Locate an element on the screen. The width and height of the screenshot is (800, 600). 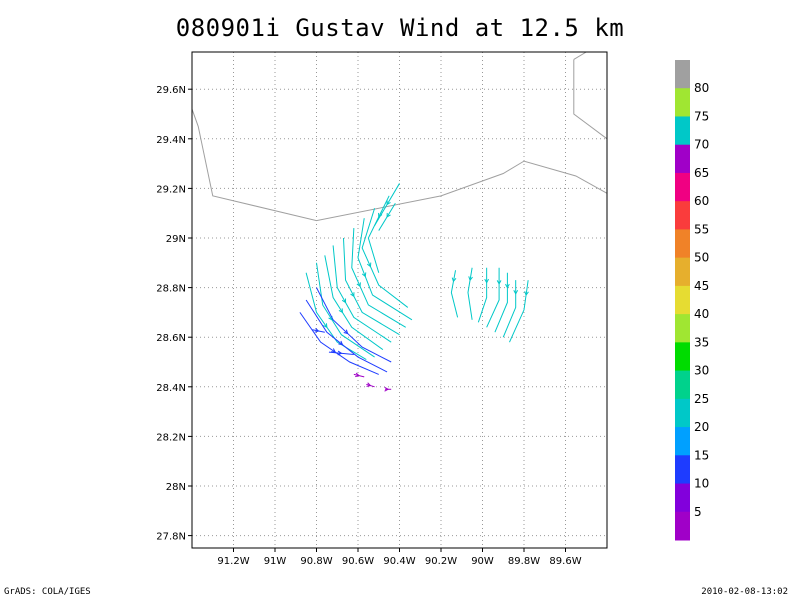
lon-tick-label: 90.2W is located at coordinates (441, 561).